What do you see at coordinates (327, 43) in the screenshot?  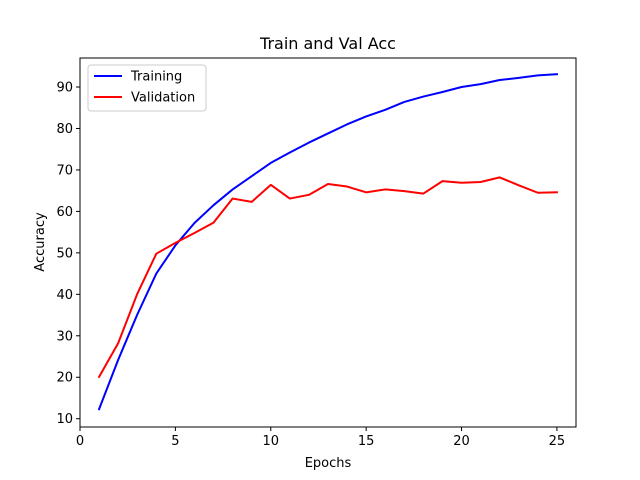 I see `chart-title: Train and Val Acc` at bounding box center [327, 43].